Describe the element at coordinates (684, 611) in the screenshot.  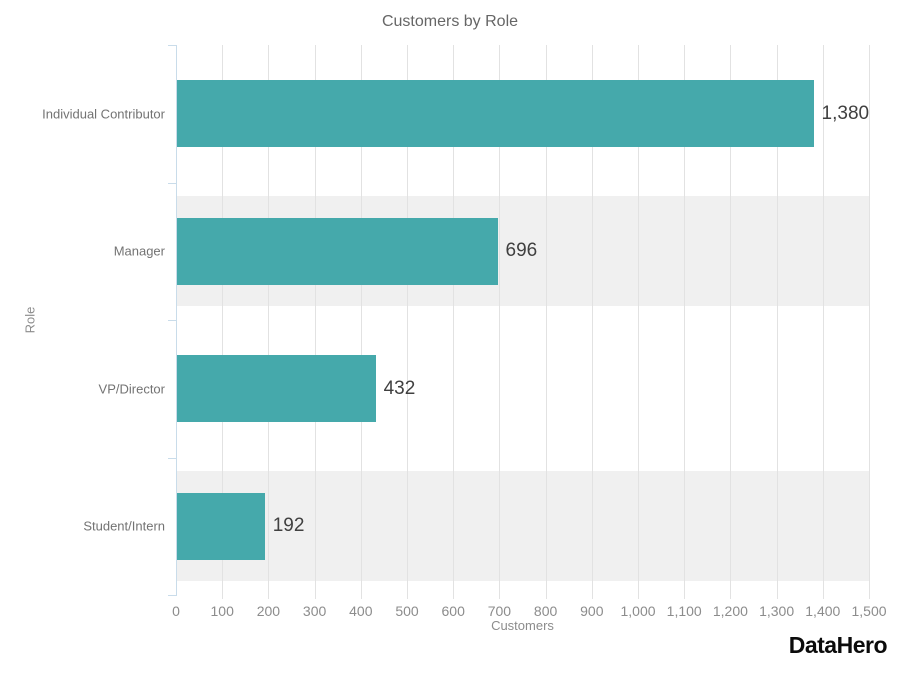
I see `x-tick-label: 1,100` at that location.